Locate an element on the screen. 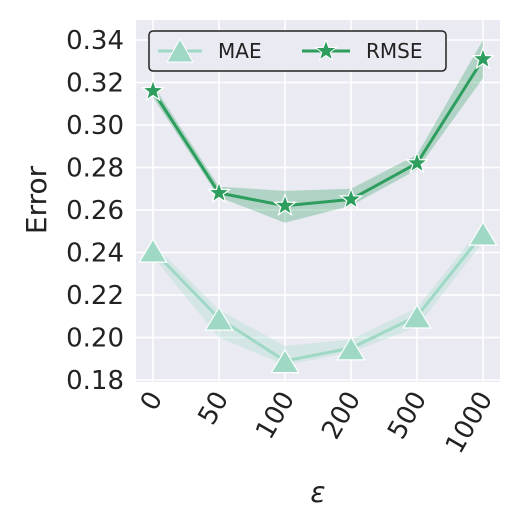 The height and width of the screenshot is (532, 532). x-axis-label: ε is located at coordinates (317, 492).